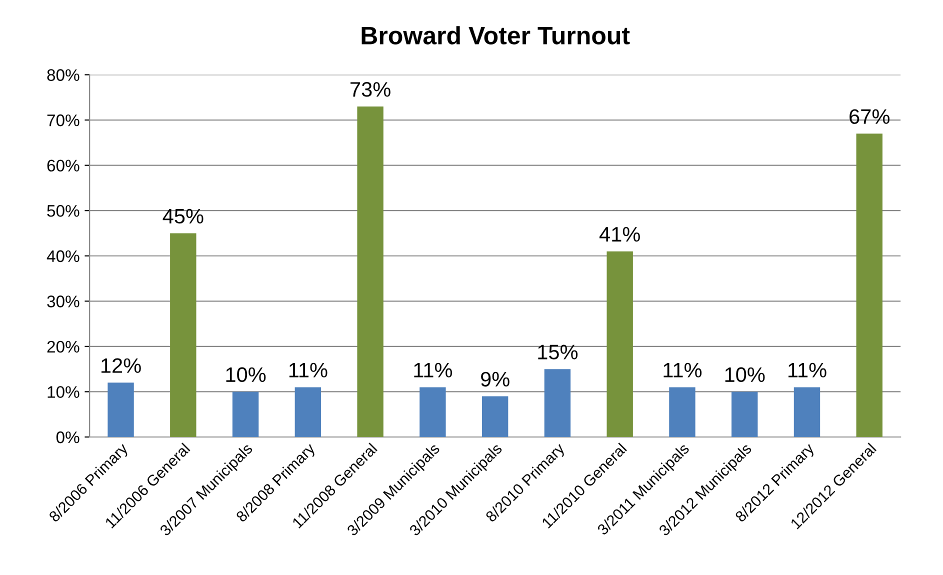  What do you see at coordinates (183, 216) in the screenshot?
I see `data-label: 45%` at bounding box center [183, 216].